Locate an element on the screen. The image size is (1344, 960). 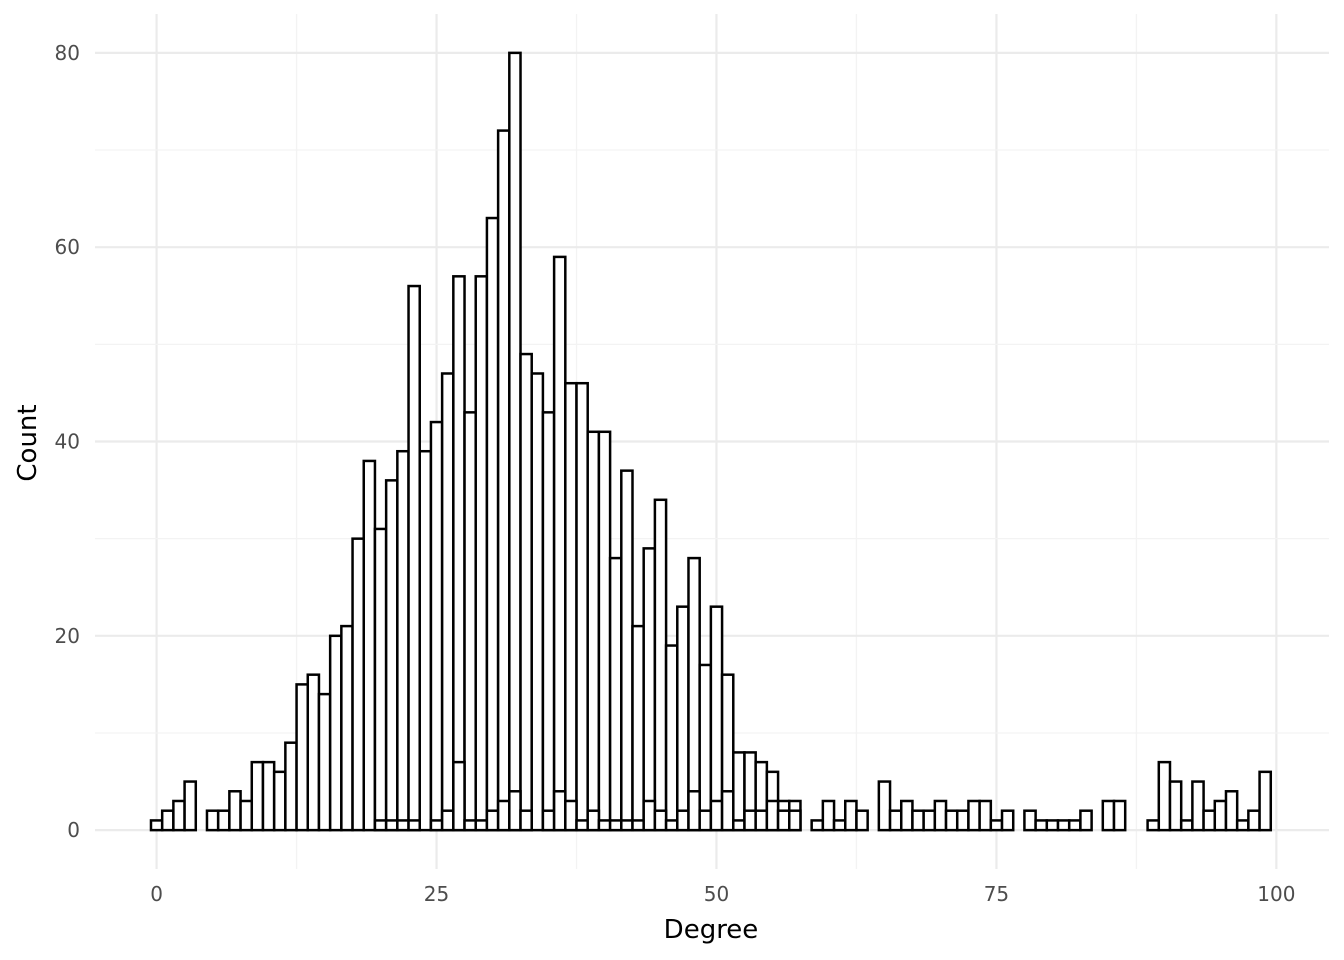
y-tick-label: 40 is located at coordinates (67, 442).